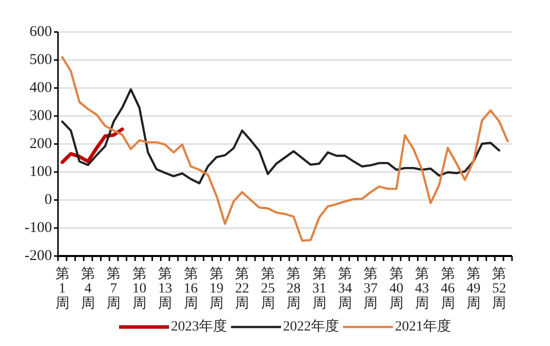 Image resolution: width=550 pixels, height=346 pixels. I want to click on x-tick-label: 第19周, so click(216, 289).